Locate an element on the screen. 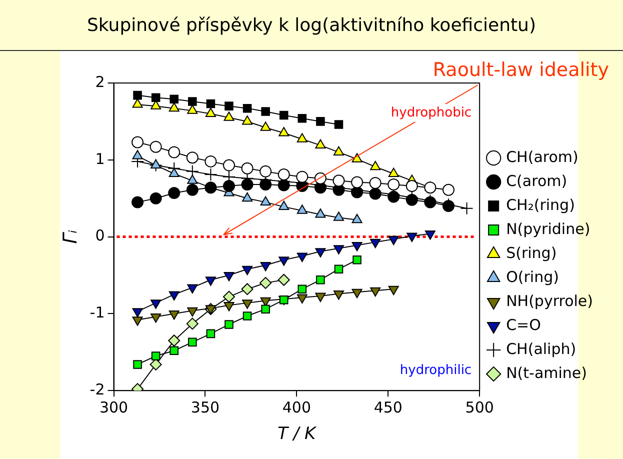 The width and height of the screenshot is (623, 459). x-tick-label: 500 is located at coordinates (479, 407).